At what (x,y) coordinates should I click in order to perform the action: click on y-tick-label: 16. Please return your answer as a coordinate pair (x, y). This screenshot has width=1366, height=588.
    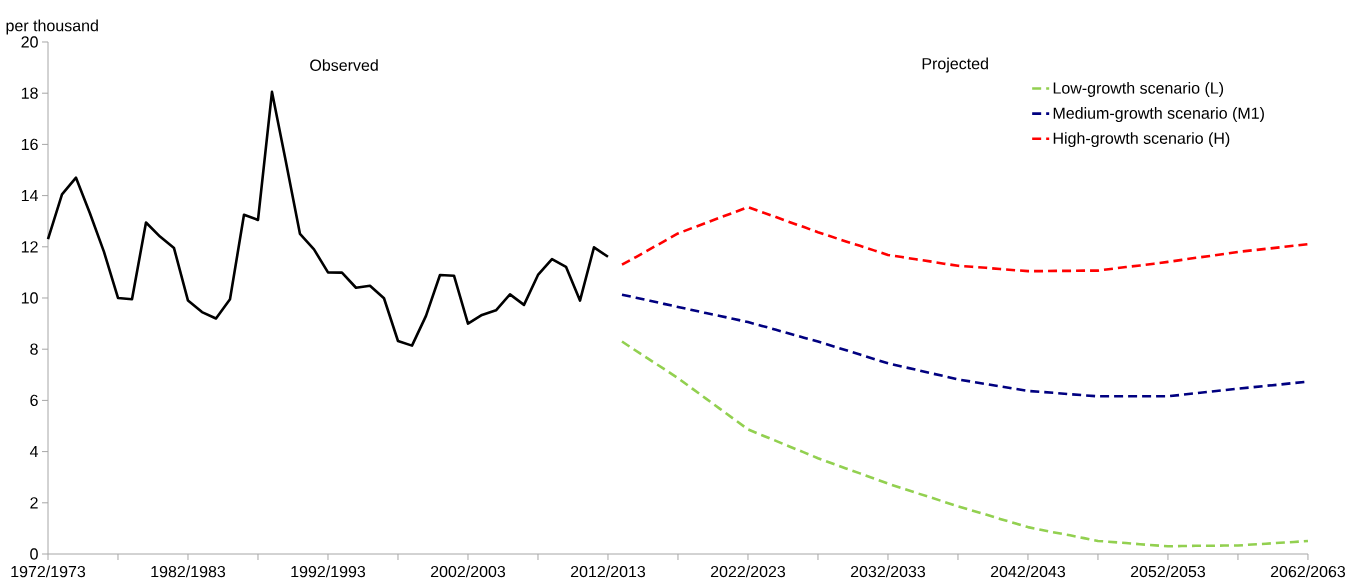
    Looking at the image, I should click on (29, 144).